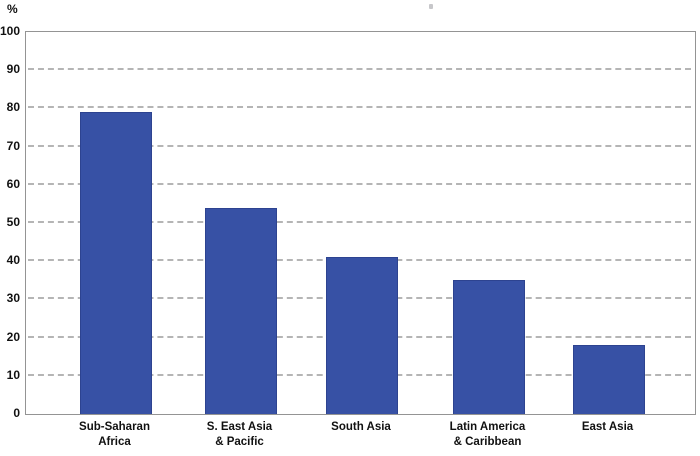 The width and height of the screenshot is (700, 456). What do you see at coordinates (607, 427) in the screenshot?
I see `x-category-label-5: East Asia` at bounding box center [607, 427].